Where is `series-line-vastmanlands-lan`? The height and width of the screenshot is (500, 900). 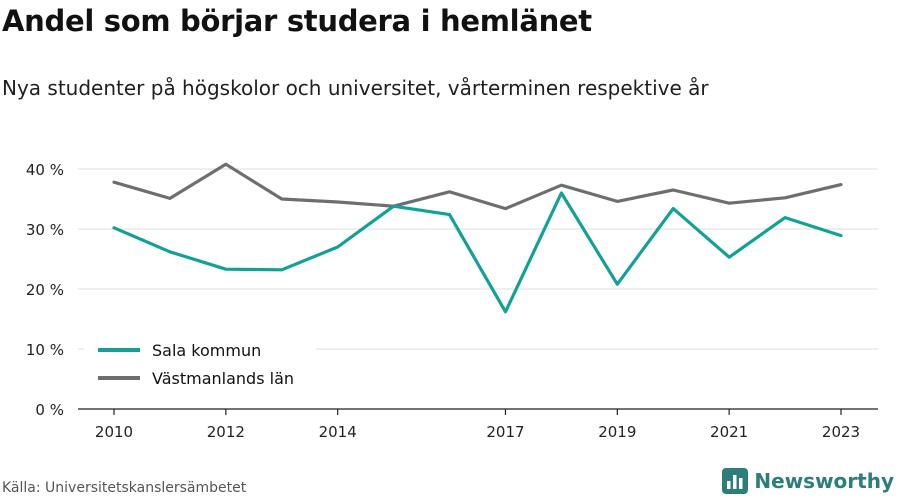
series-line-vastmanlands-lan is located at coordinates (477, 186).